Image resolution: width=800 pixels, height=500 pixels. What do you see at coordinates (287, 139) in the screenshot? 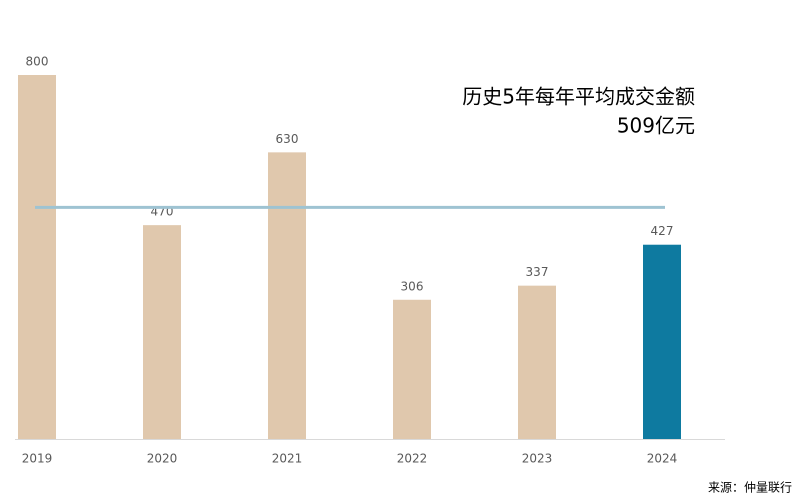
I see `value-label: 630` at bounding box center [287, 139].